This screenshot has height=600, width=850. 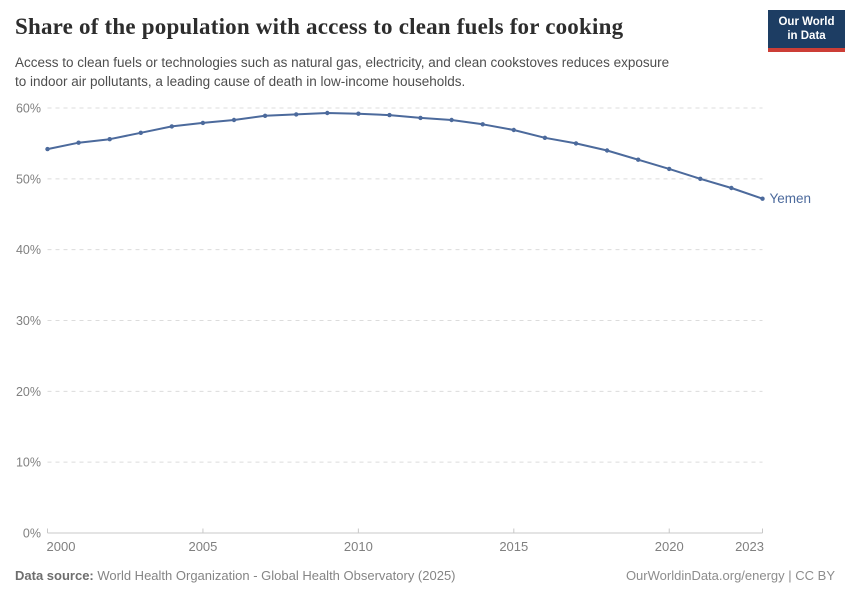 I want to click on x-tick-label: 2005, so click(x=202, y=546).